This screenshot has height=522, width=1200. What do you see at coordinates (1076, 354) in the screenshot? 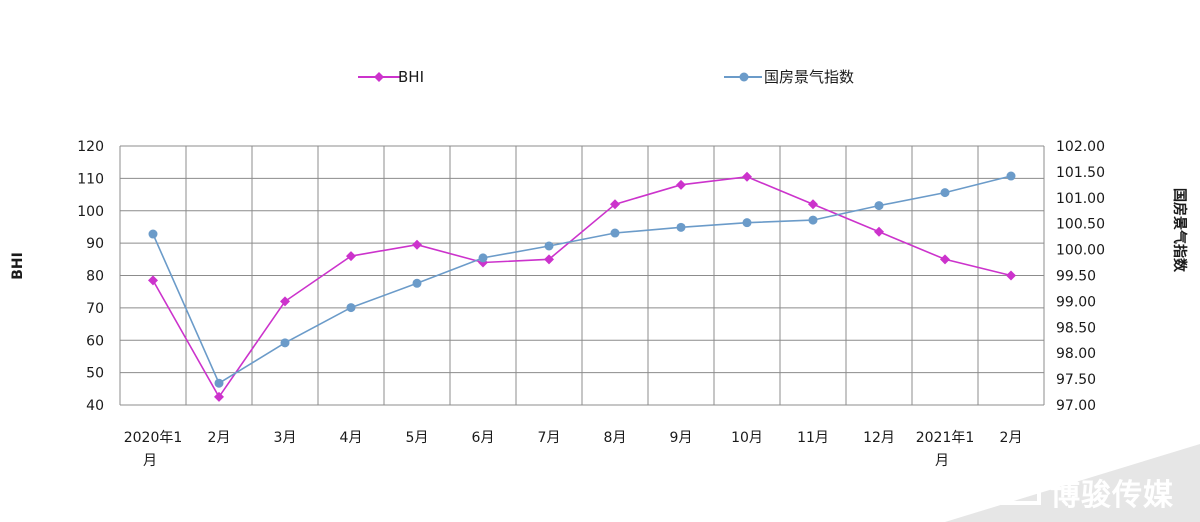
I see `right-tick-label: 98.00` at bounding box center [1076, 354].